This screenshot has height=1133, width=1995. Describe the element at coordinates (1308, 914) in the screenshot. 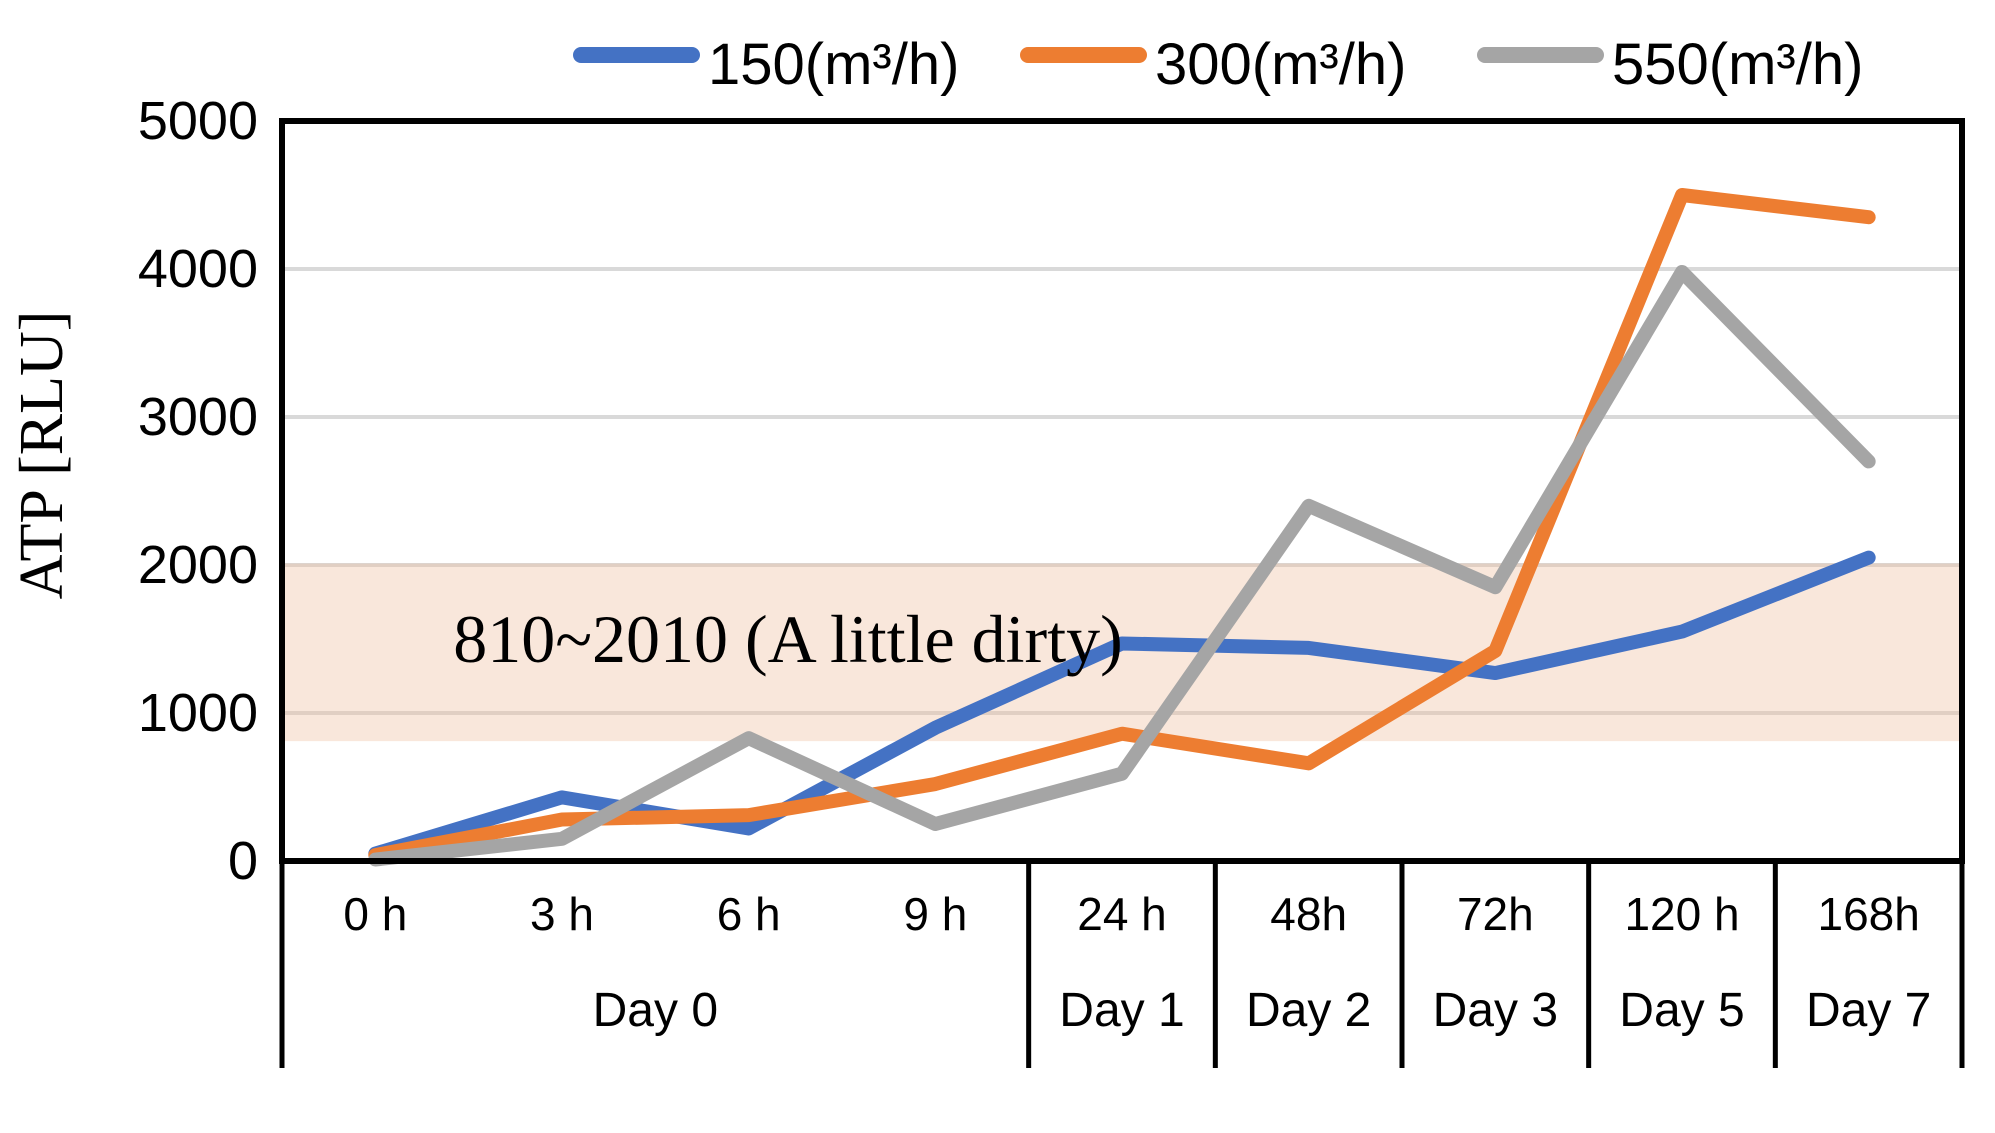

I see `x-tick-label-48h: 48h` at that location.